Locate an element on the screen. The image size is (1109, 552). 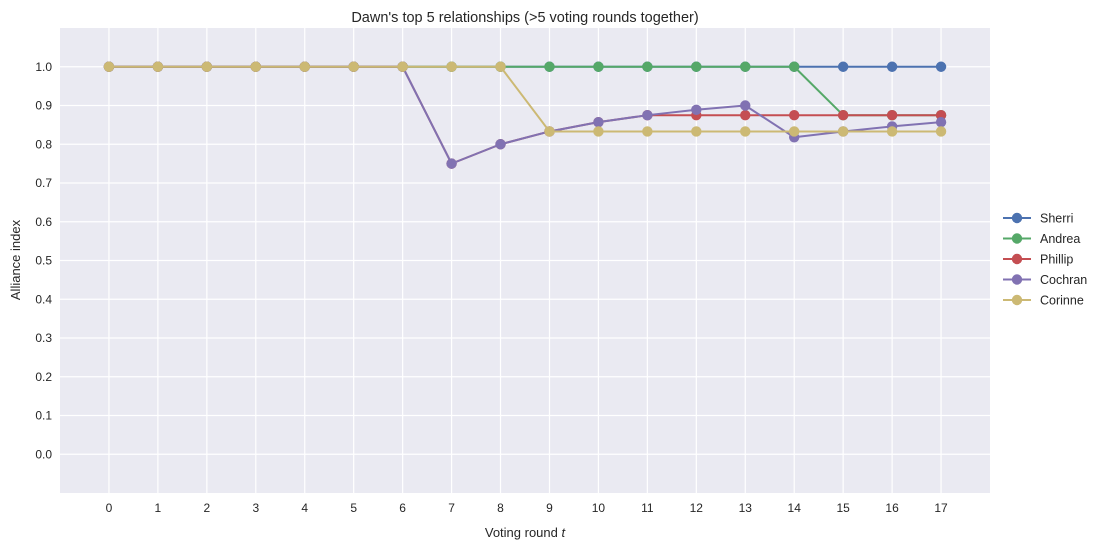
x-axis-title: Voting round t is located at coordinates (526, 532).